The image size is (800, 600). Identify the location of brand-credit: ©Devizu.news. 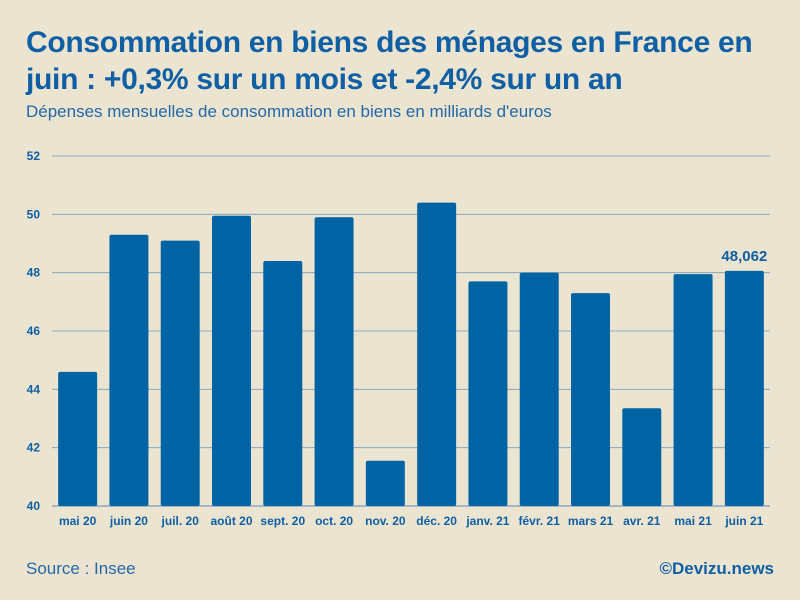
(716, 568).